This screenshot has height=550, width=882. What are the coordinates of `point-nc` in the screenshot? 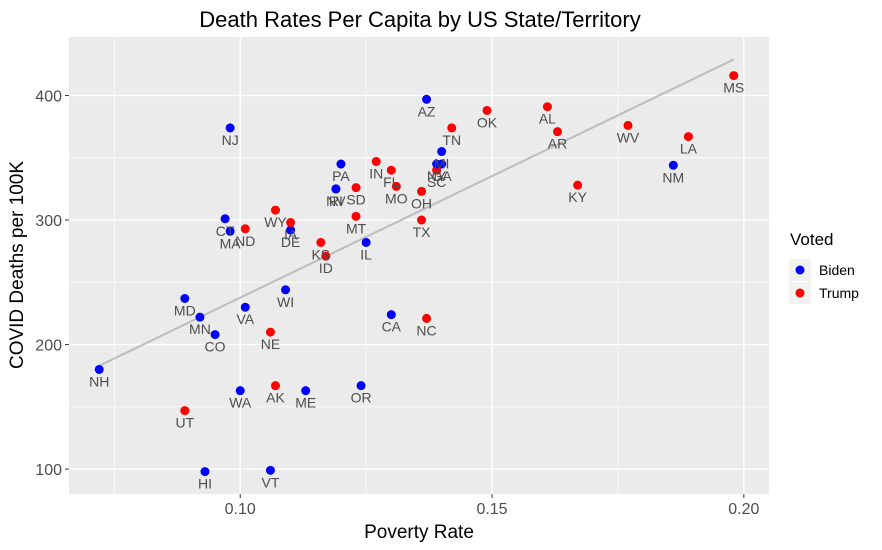 It's located at (427, 318).